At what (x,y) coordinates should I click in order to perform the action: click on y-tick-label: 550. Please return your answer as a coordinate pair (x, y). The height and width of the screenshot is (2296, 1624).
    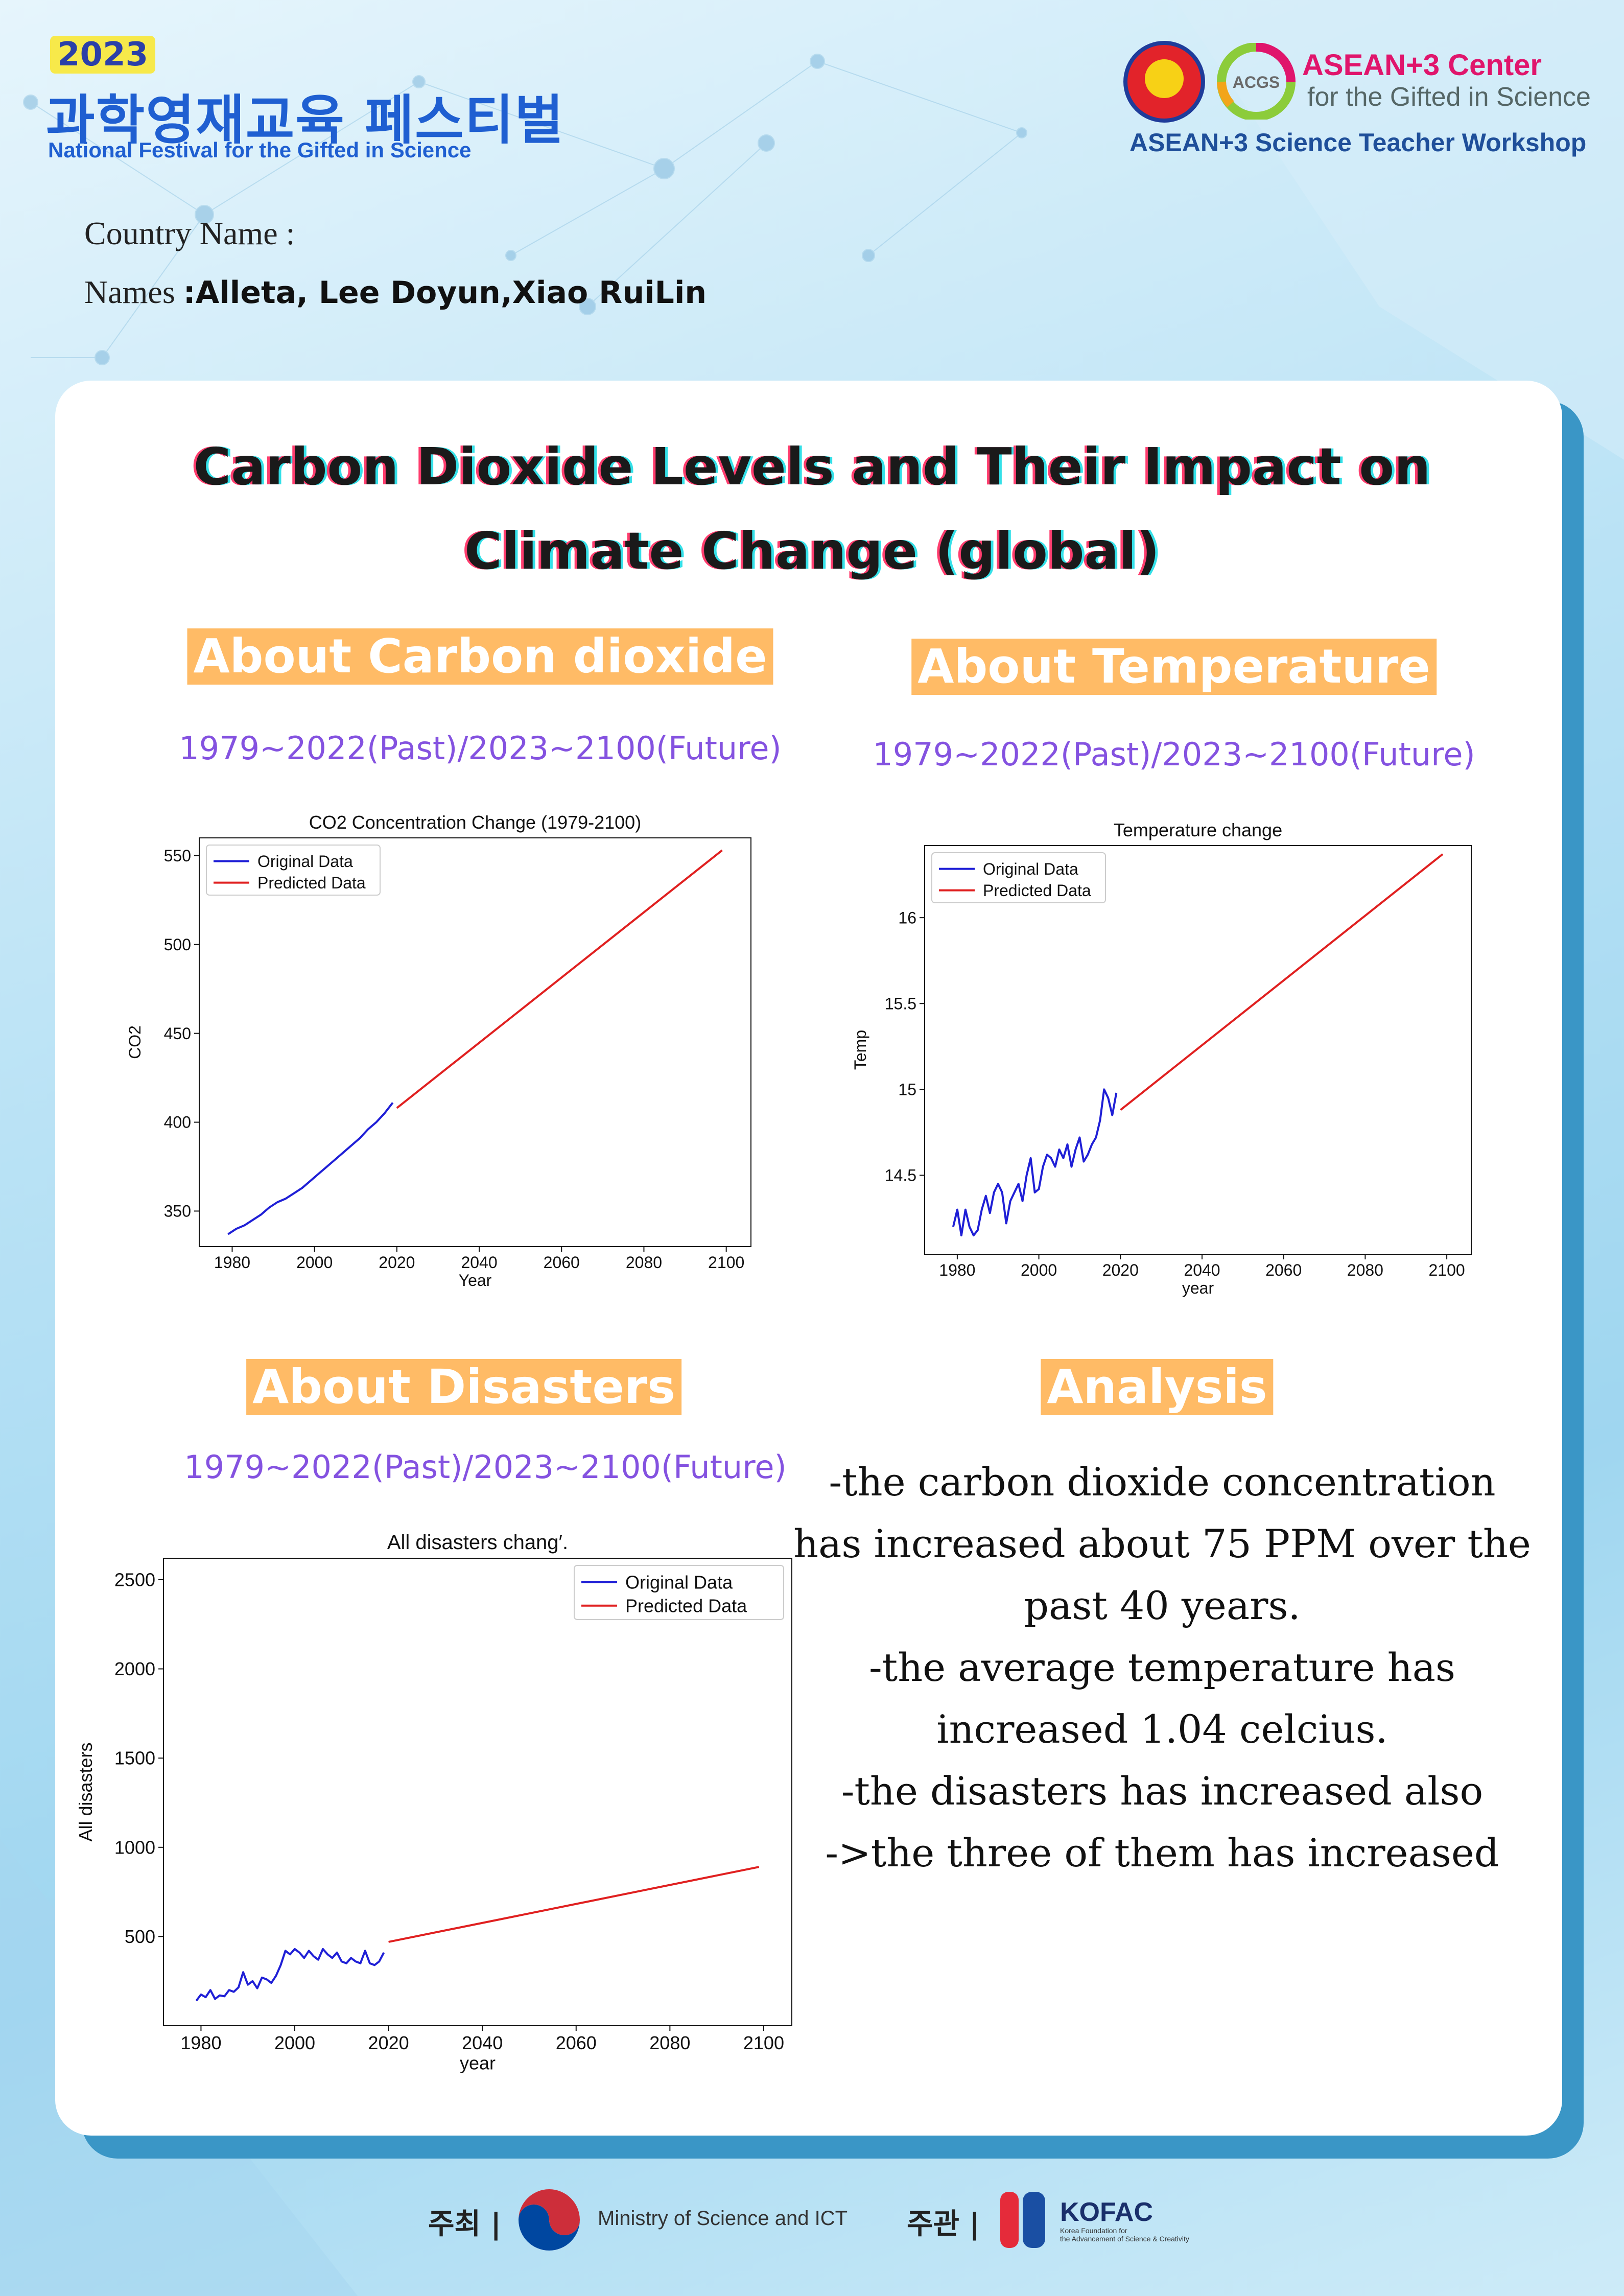
    Looking at the image, I should click on (177, 856).